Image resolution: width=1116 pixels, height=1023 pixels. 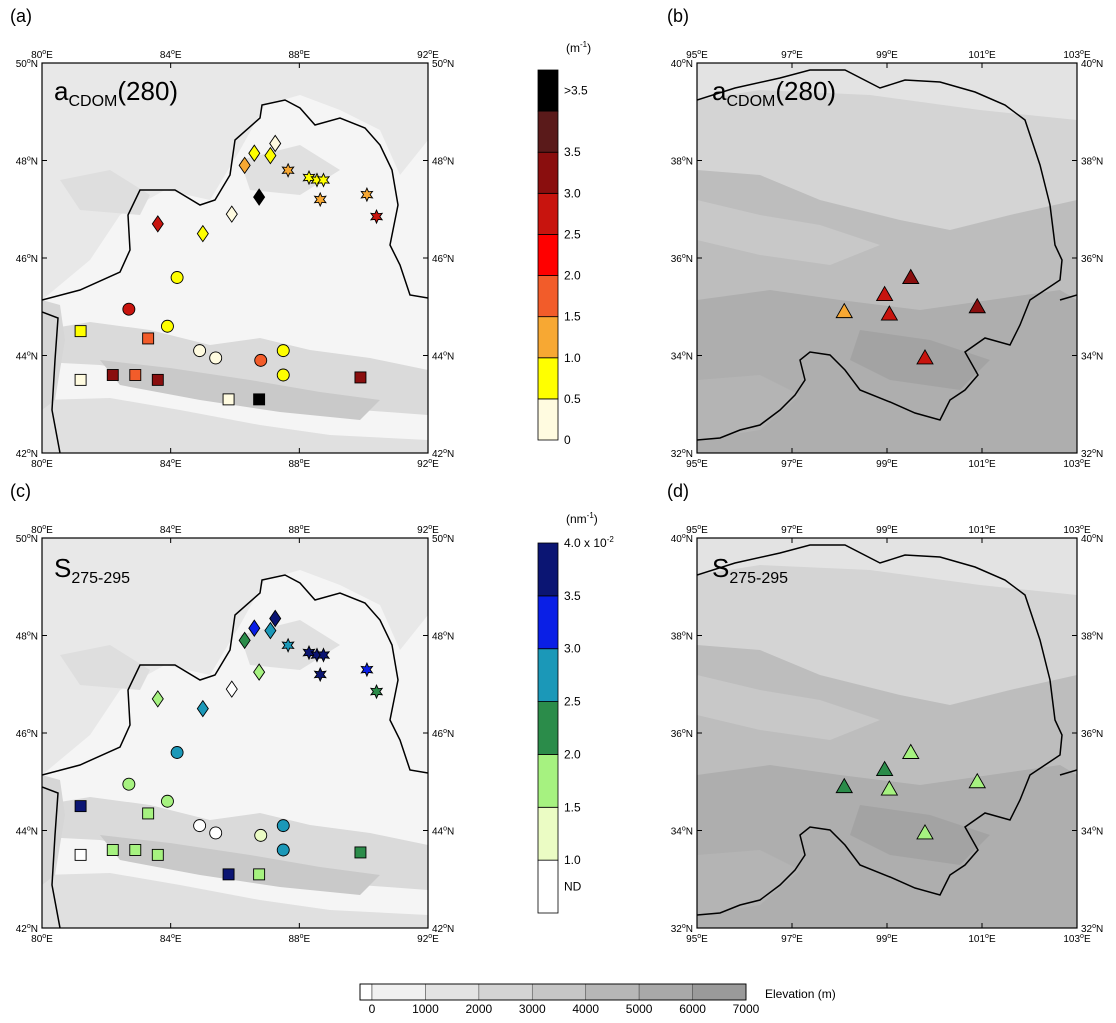 I want to click on acdom-unit: (m-1), so click(x=578, y=47).